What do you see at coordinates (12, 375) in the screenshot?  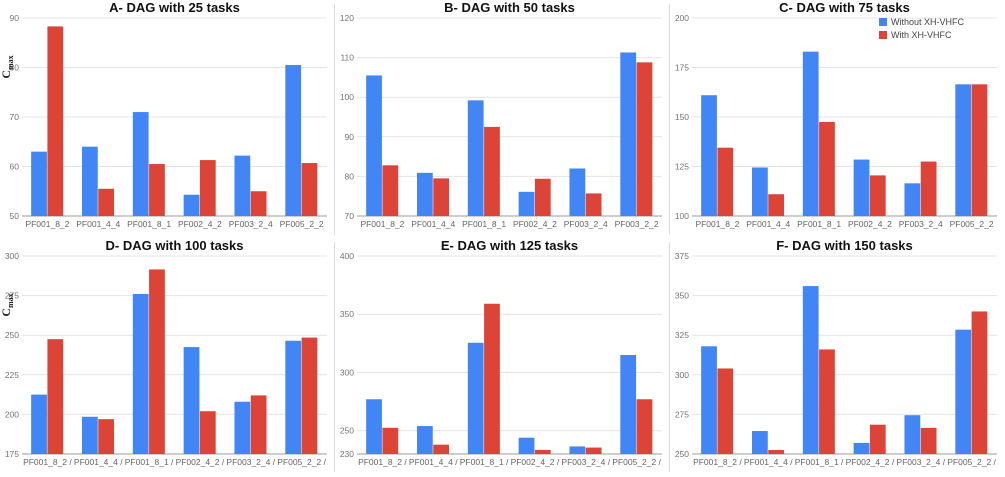 I see `y-tick-label: 225` at bounding box center [12, 375].